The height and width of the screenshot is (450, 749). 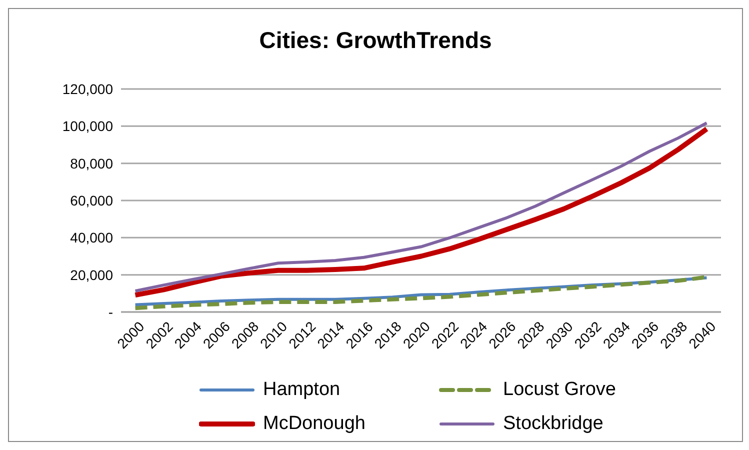 I want to click on y-tick-label: 20,000, so click(x=92, y=274).